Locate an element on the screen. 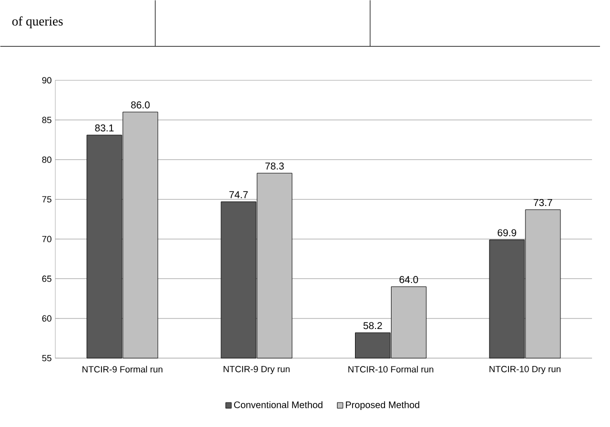  data-label: 69.9 is located at coordinates (507, 232).